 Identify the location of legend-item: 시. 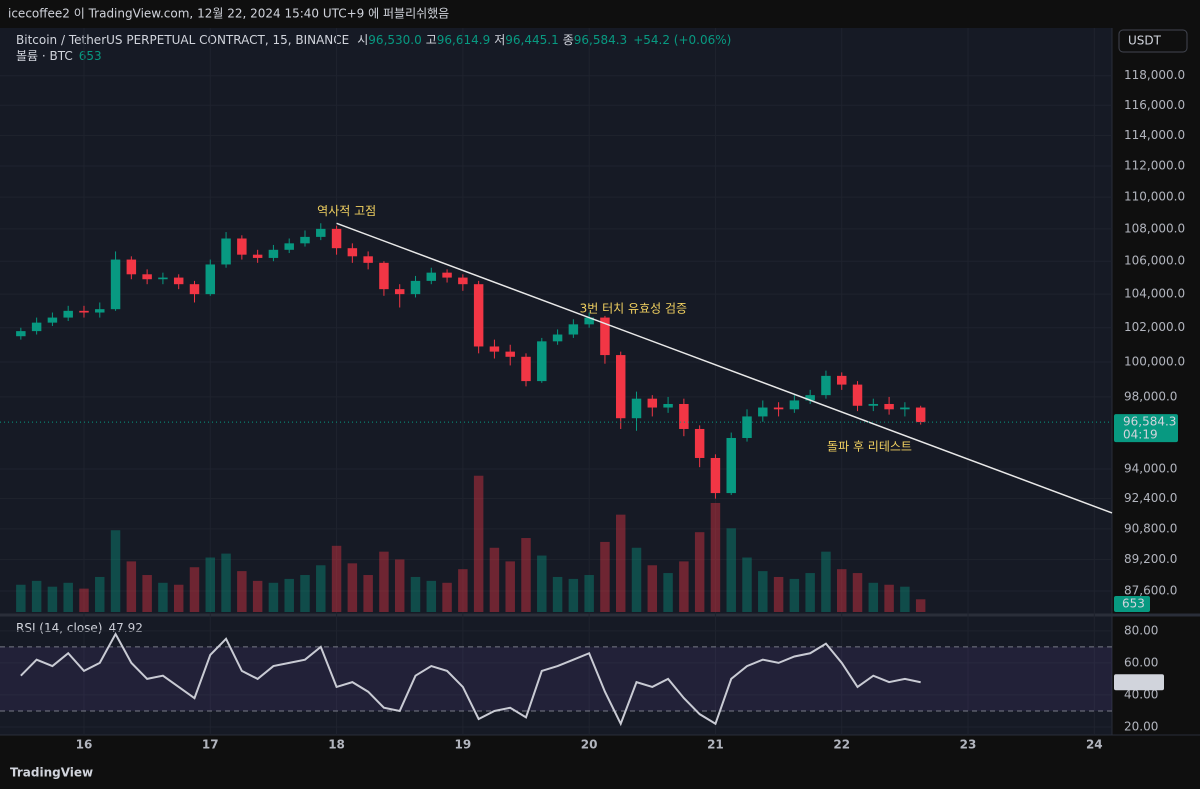
(362, 40).